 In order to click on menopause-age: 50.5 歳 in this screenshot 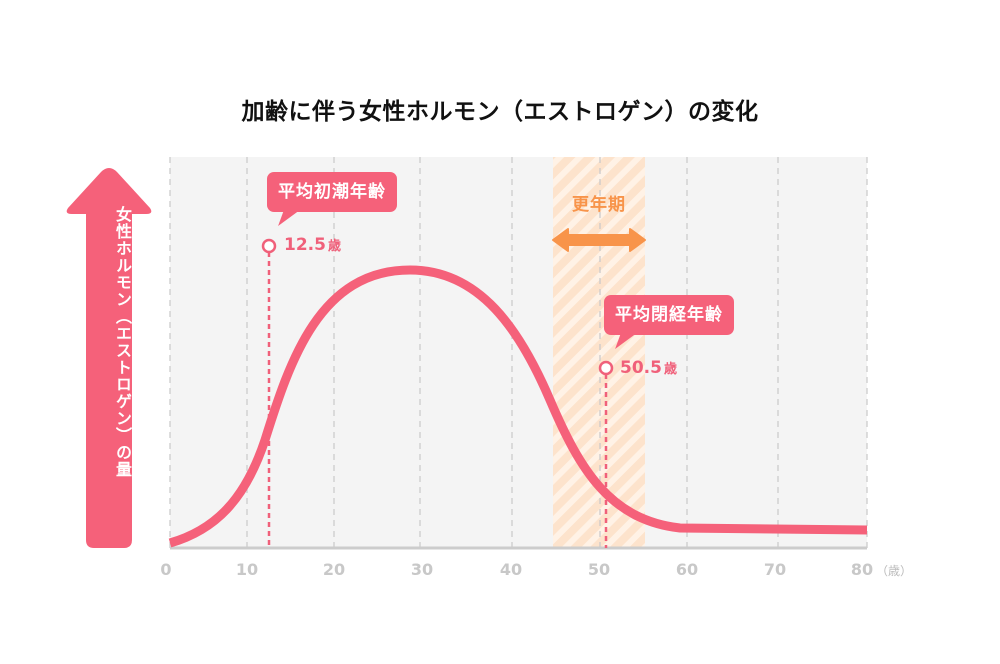, I will do `click(648, 368)`.